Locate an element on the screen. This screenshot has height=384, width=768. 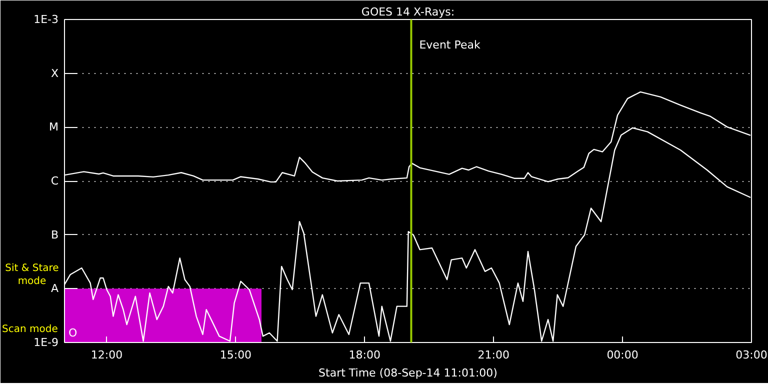
y-tick-label: X is located at coordinates (54, 73).